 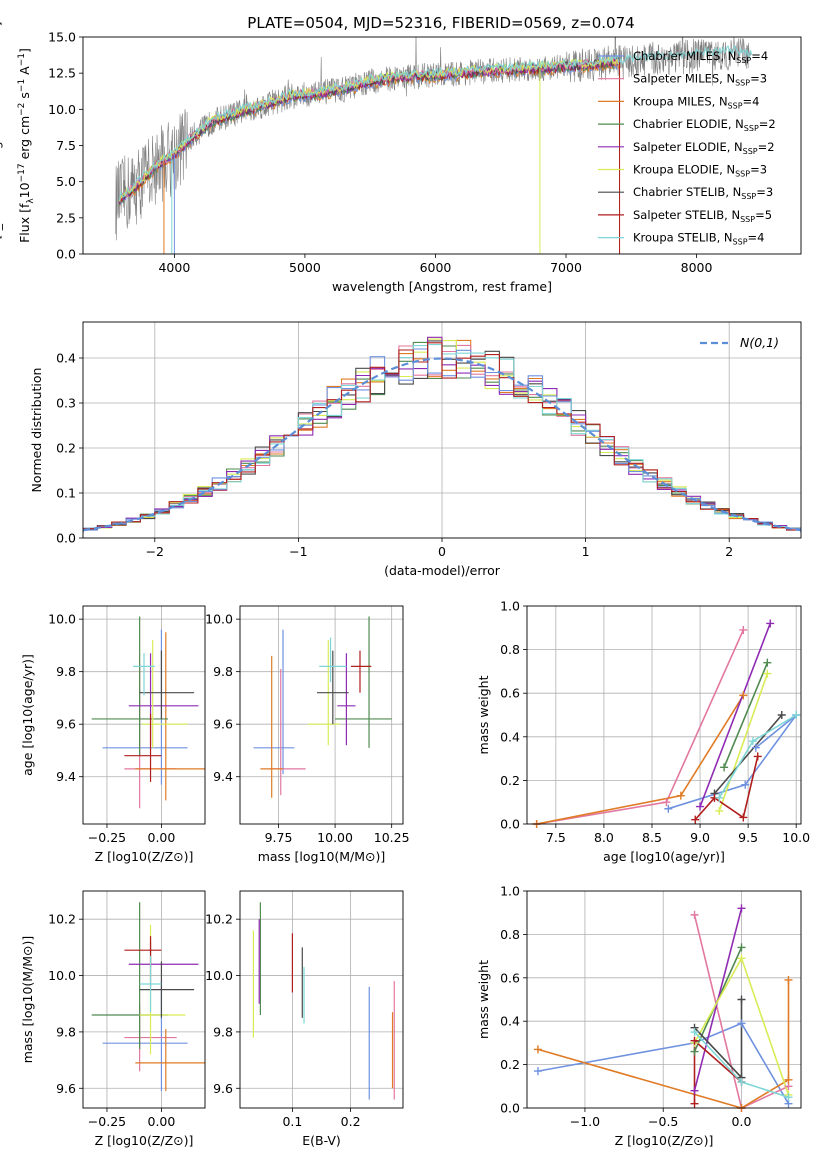 What do you see at coordinates (556, 837) in the screenshot?
I see `x-tick-label: 7.5` at bounding box center [556, 837].